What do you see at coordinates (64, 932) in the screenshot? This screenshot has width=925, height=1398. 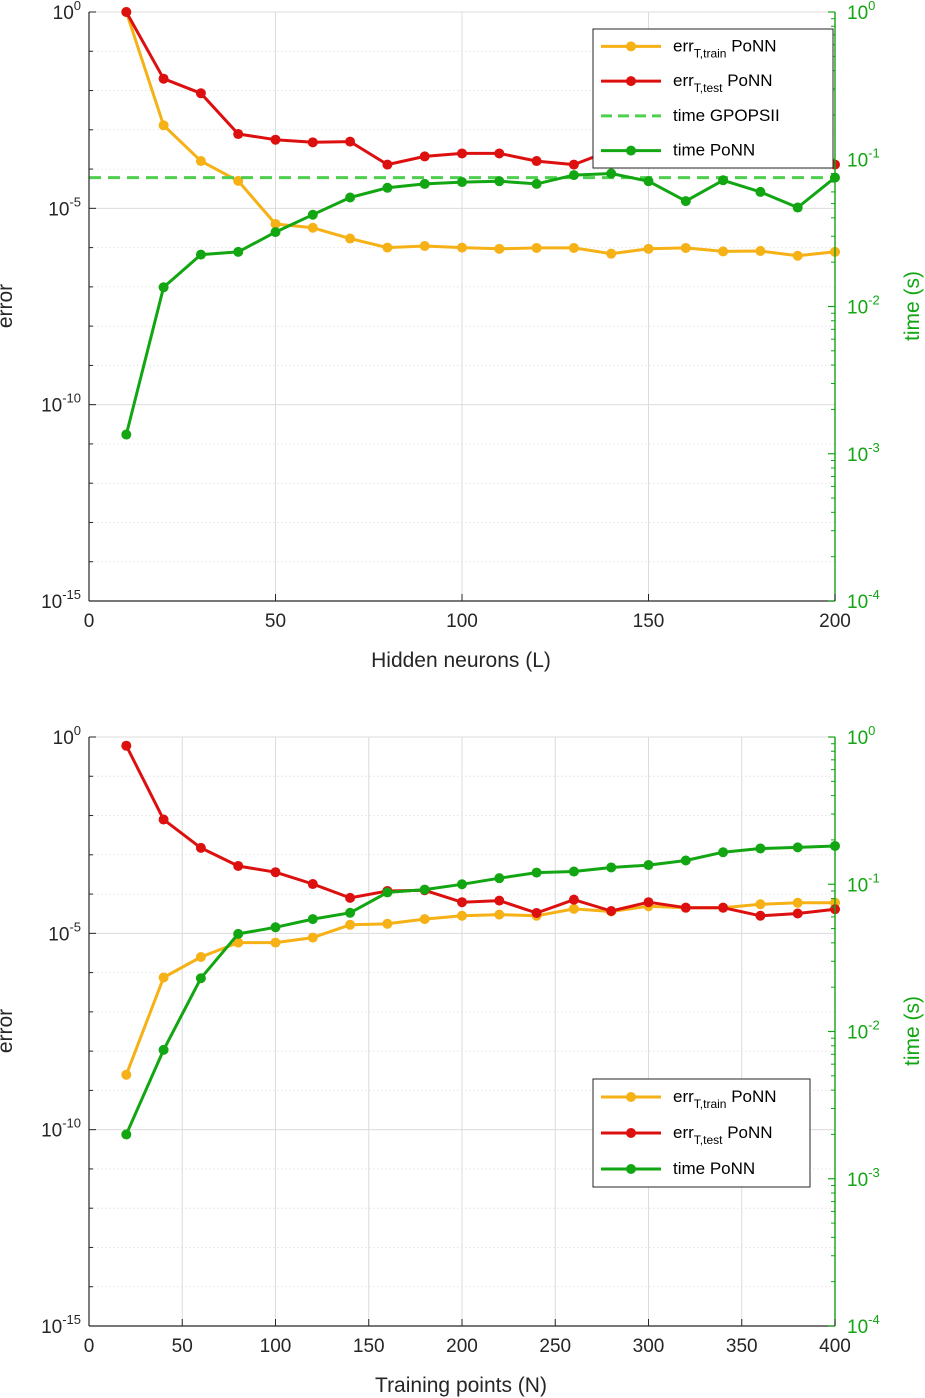 I see `y-tick-label: 10⁻⁵` at bounding box center [64, 932].